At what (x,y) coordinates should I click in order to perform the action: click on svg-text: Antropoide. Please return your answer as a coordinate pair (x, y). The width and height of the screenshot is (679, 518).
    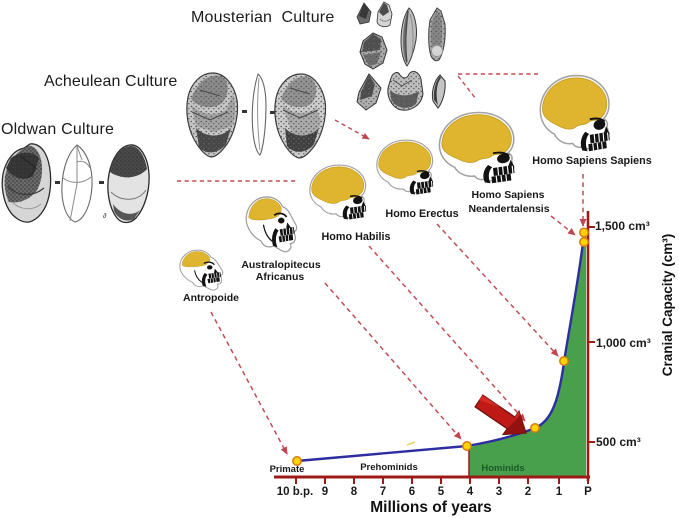
    Looking at the image, I should click on (211, 298).